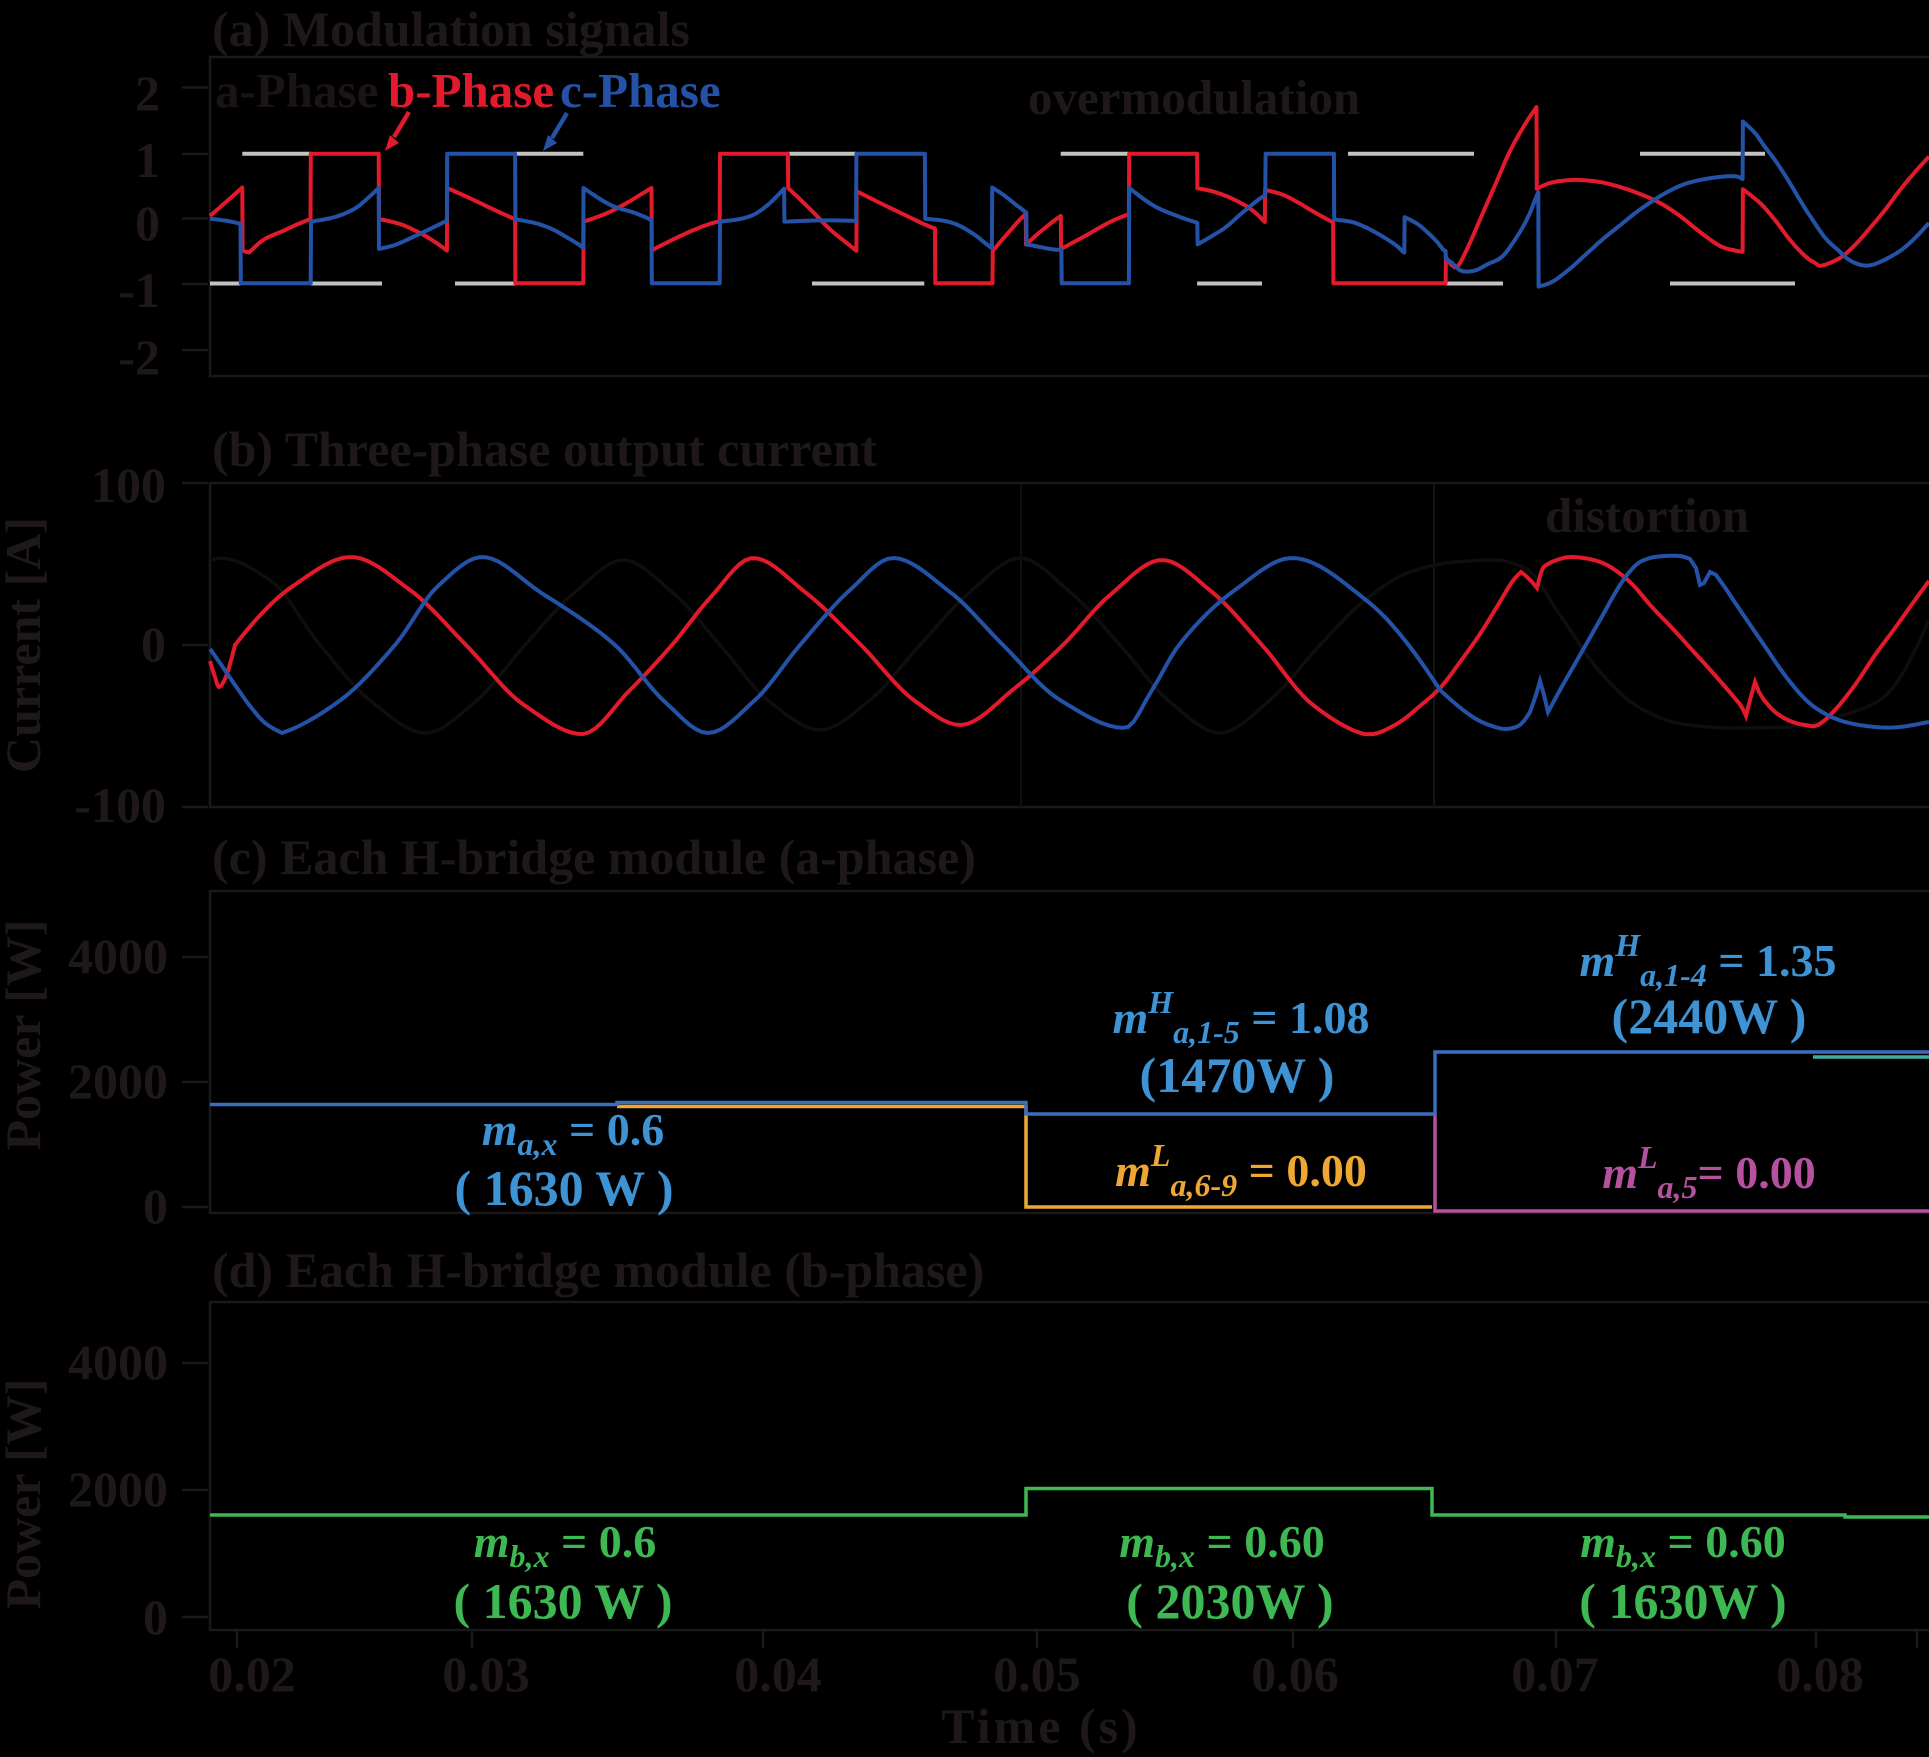  I want to click on svg-text: mLa,6-9 = 0.00, so click(1241, 1170).